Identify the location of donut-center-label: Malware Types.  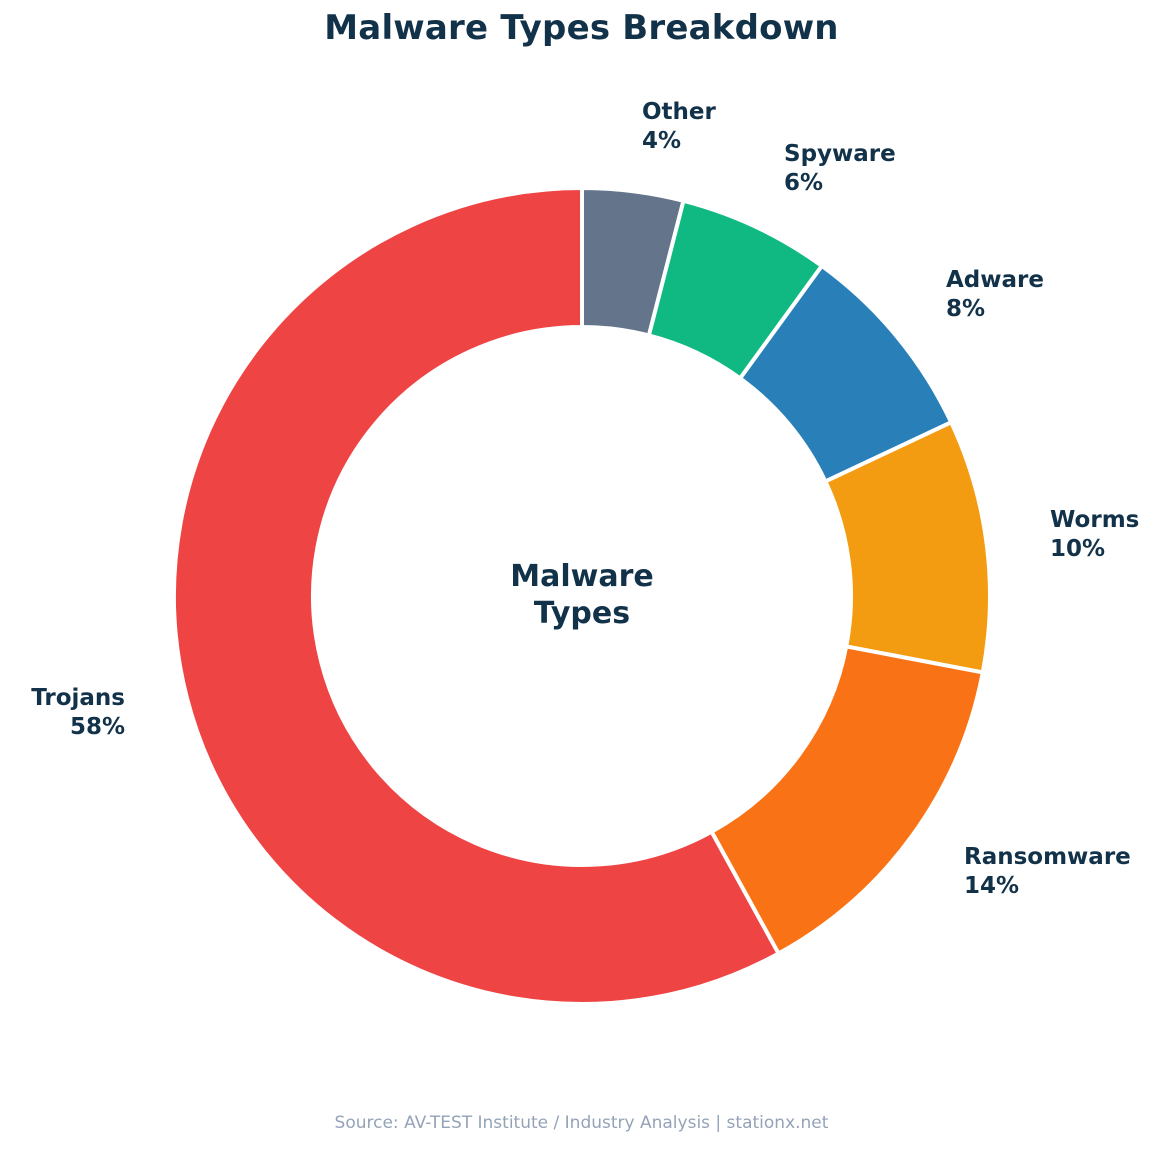
(582, 595).